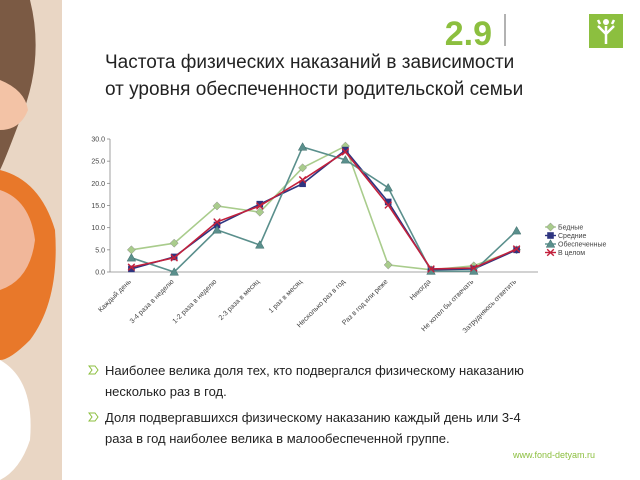 The width and height of the screenshot is (640, 480). I want to click on y-tick-label: 30.0, so click(98, 140).